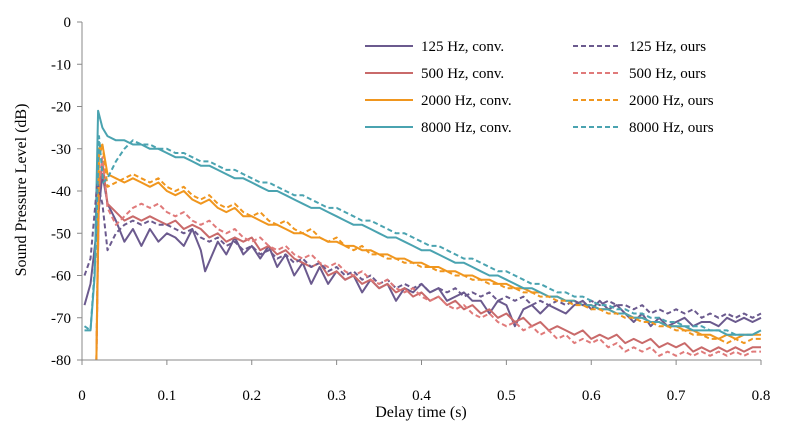 Image resolution: width=797 pixels, height=426 pixels. Describe the element at coordinates (68, 23) in the screenshot. I see `y-tick-label: 0` at that location.